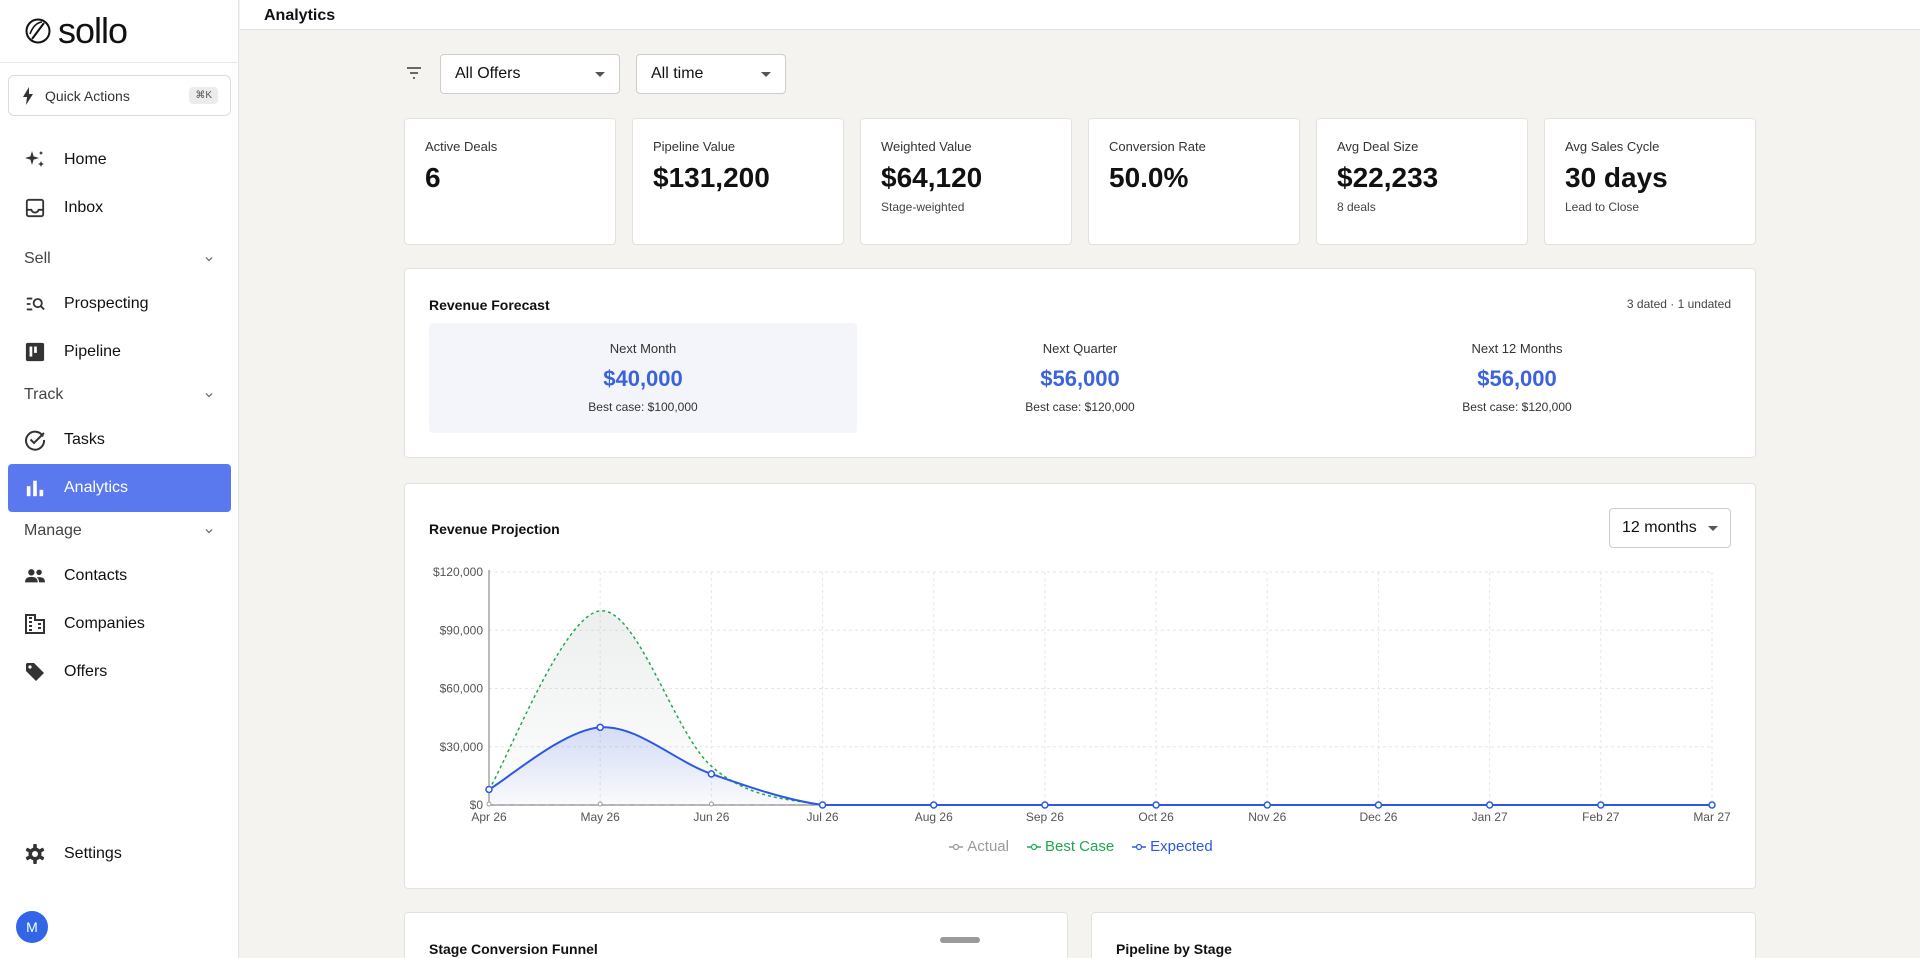  Describe the element at coordinates (488, 73) in the screenshot. I see `offer-filter-value: All Offers` at that location.